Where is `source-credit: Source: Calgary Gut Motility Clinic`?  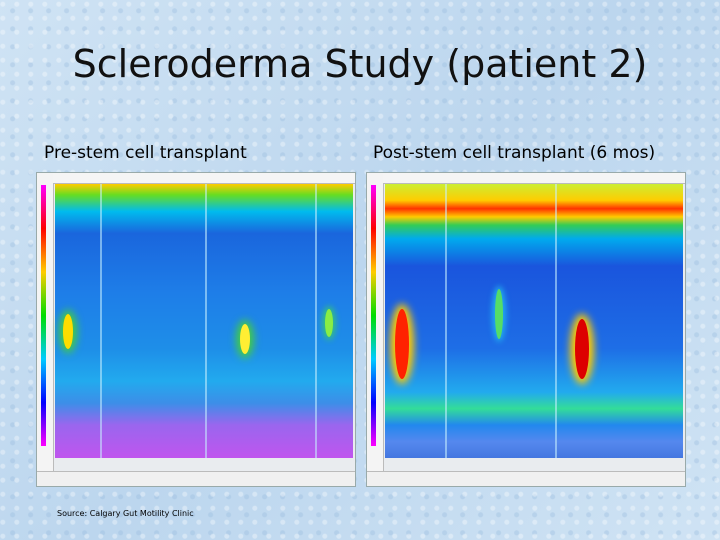 source-credit: Source: Calgary Gut Motility Clinic is located at coordinates (125, 513).